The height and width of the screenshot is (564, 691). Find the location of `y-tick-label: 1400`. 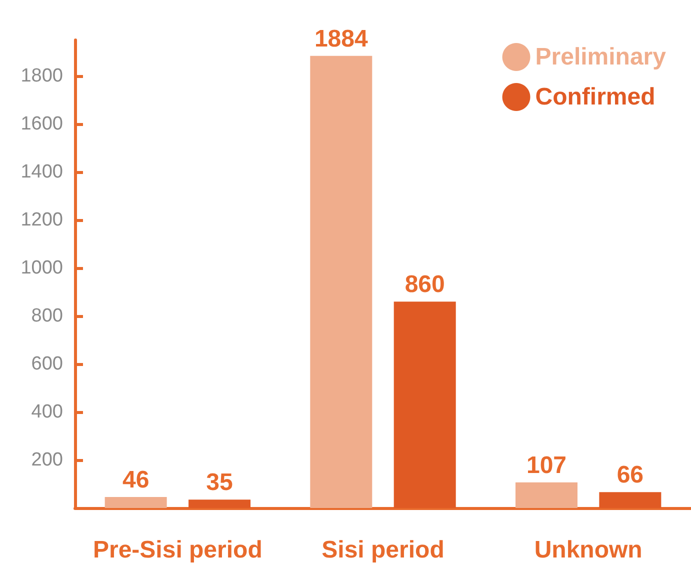

y-tick-label: 1400 is located at coordinates (41, 172).